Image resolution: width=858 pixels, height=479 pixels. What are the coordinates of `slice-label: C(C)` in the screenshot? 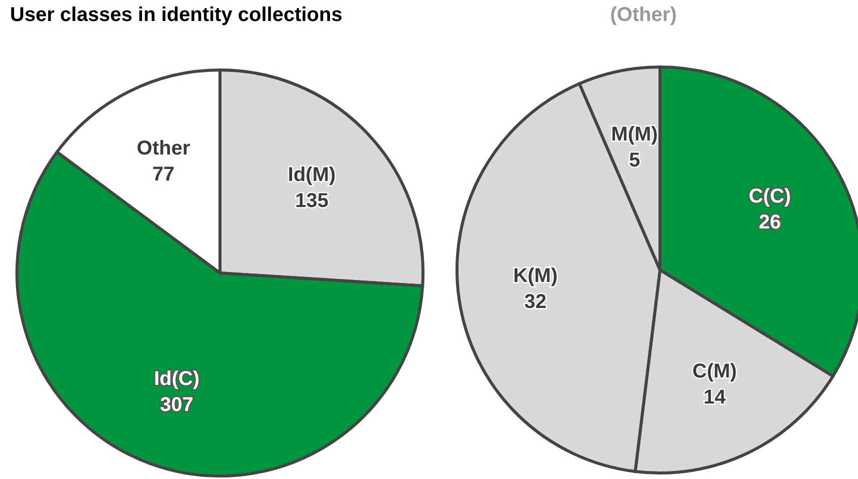 It's located at (769, 197).